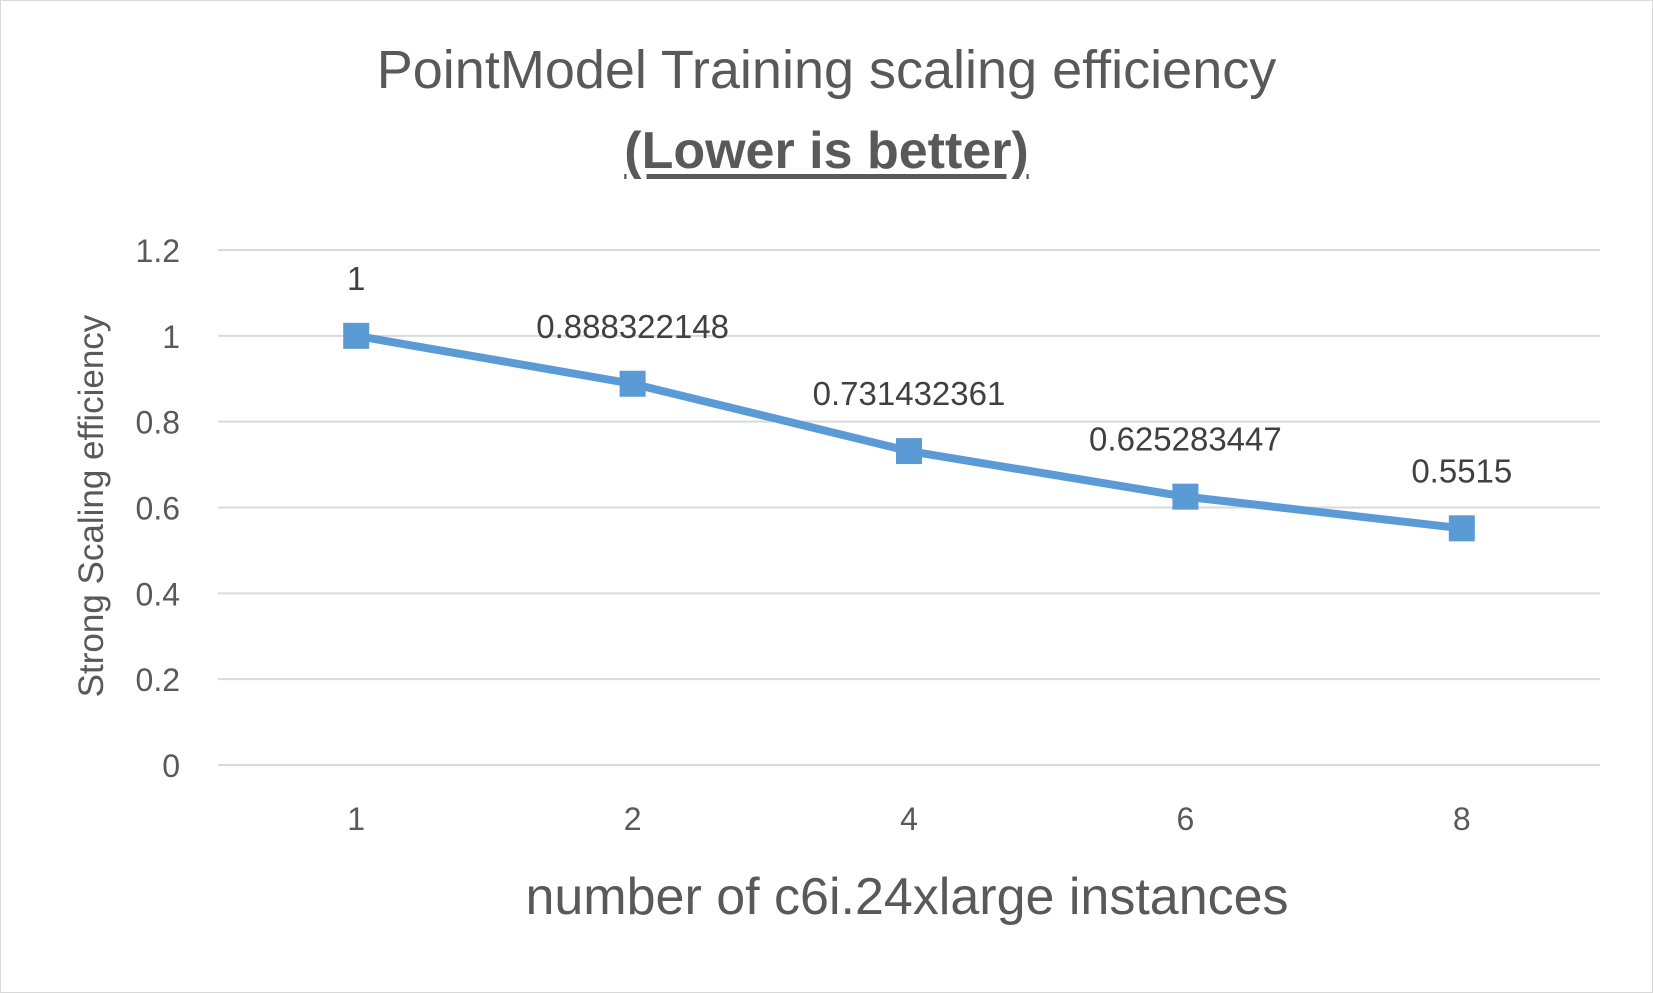 The image size is (1653, 993). I want to click on y-axis-label: Strong Scaling efficiency, so click(91, 505).